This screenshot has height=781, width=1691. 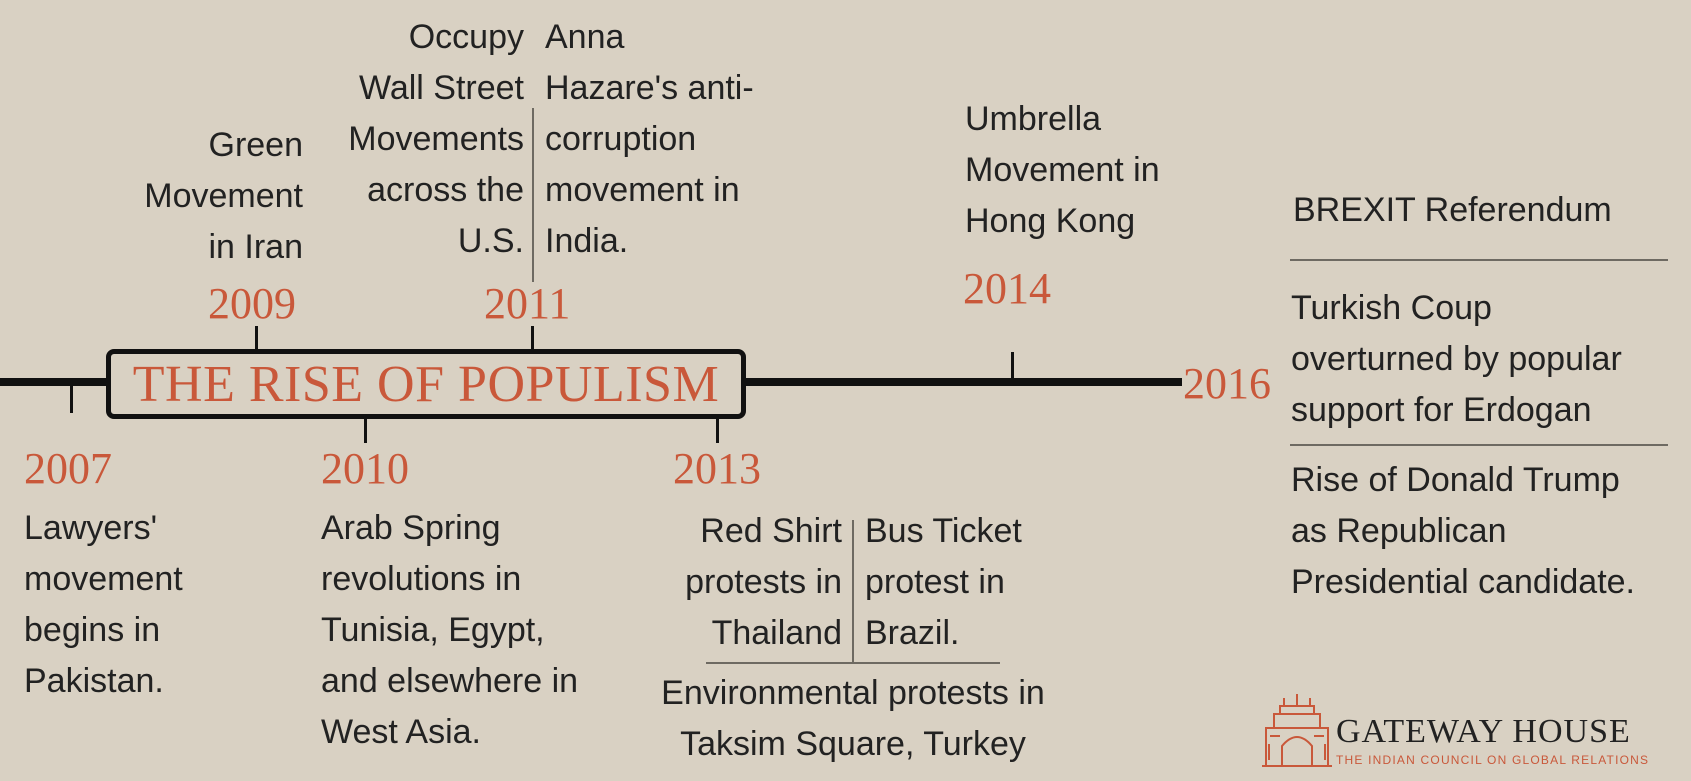 I want to click on event-2007-text: Lawyers' movement begins in Pakistan., so click(x=103, y=604).